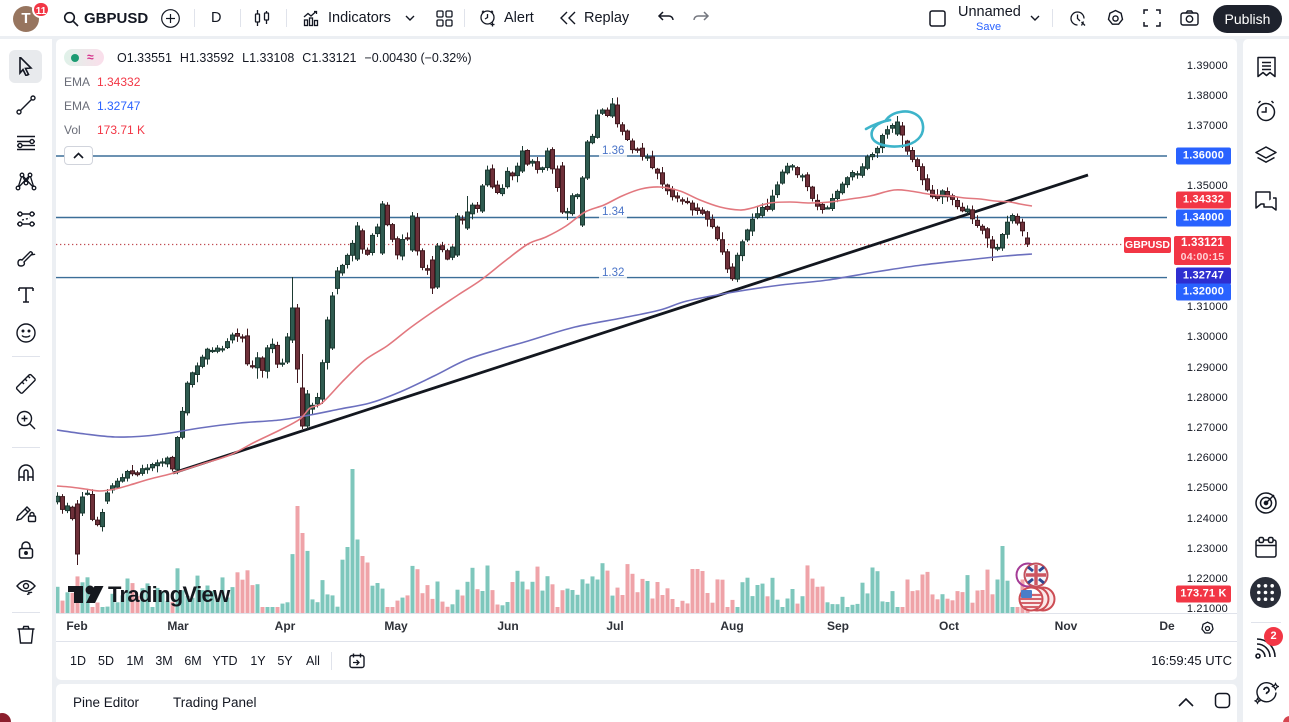 The image size is (1289, 722). I want to click on svg-text: TradingView, so click(169, 594).